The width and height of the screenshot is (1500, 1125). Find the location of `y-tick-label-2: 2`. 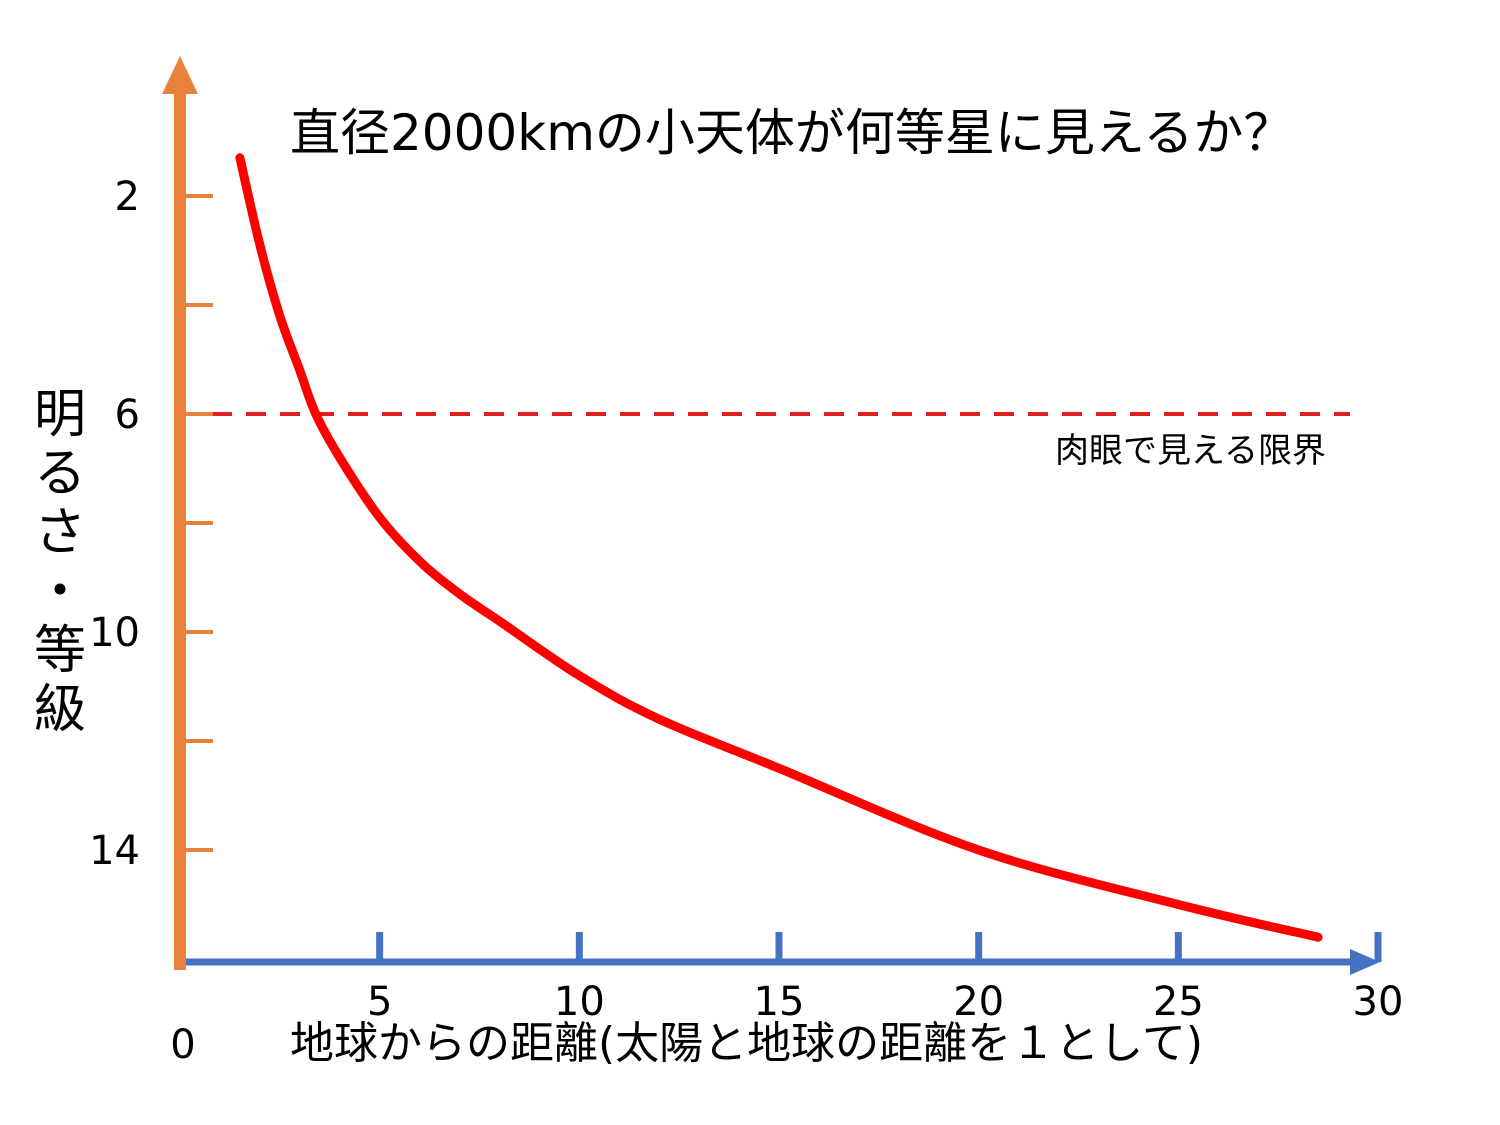

y-tick-label-2: 2 is located at coordinates (127, 197).